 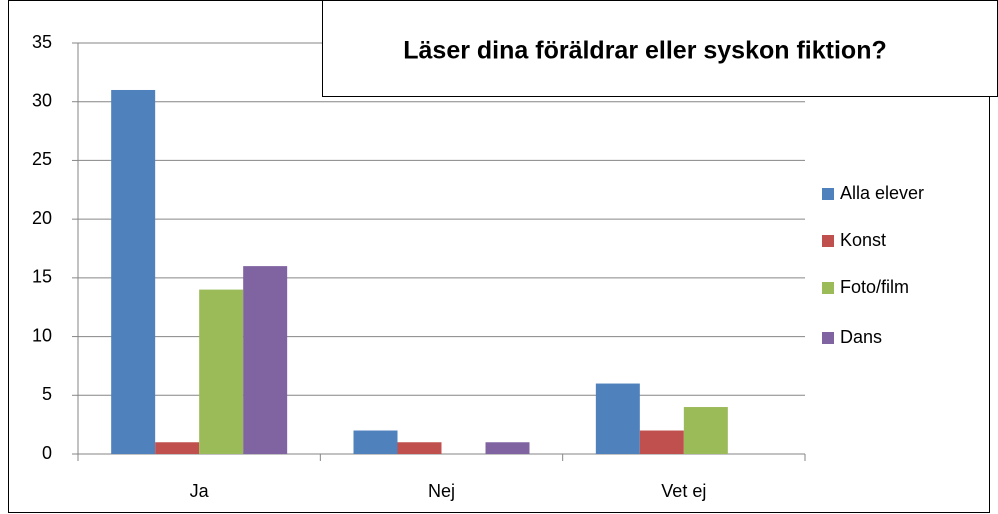 What do you see at coordinates (683, 491) in the screenshot?
I see `x-tick-label: Vet ej` at bounding box center [683, 491].